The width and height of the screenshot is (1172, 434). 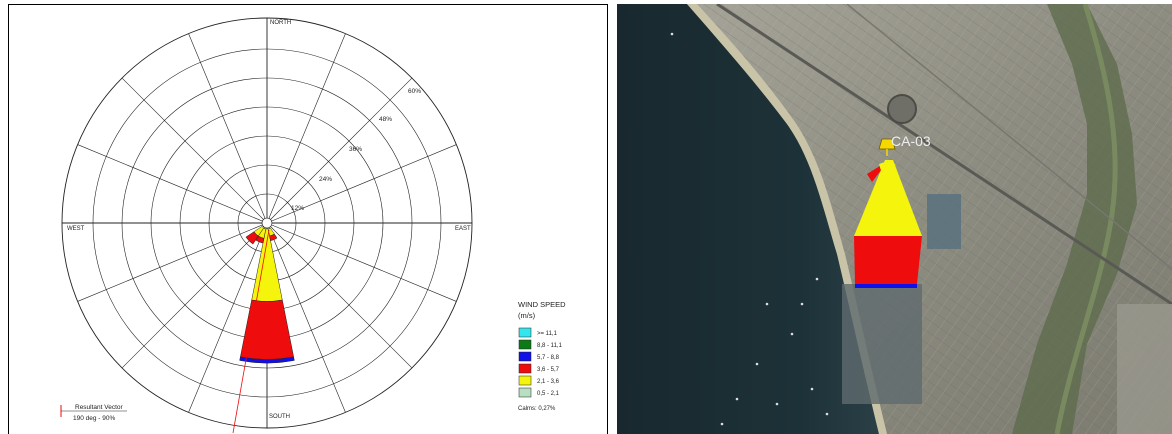 What do you see at coordinates (94, 418) in the screenshot?
I see `resultant-value: 190 deg - 90%` at bounding box center [94, 418].